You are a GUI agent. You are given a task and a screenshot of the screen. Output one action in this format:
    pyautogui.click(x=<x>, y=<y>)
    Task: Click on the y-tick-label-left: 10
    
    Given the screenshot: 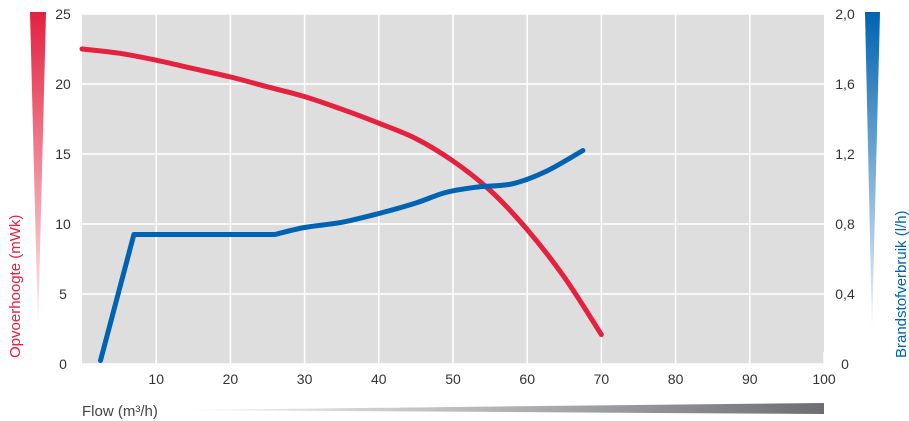 What is the action you would take?
    pyautogui.click(x=63, y=224)
    